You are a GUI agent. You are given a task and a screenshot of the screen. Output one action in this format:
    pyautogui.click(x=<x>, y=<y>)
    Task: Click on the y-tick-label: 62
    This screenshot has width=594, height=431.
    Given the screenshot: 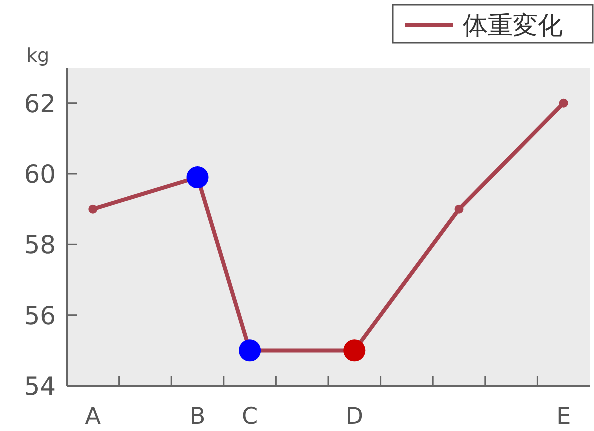 What is the action you would take?
    pyautogui.click(x=40, y=103)
    